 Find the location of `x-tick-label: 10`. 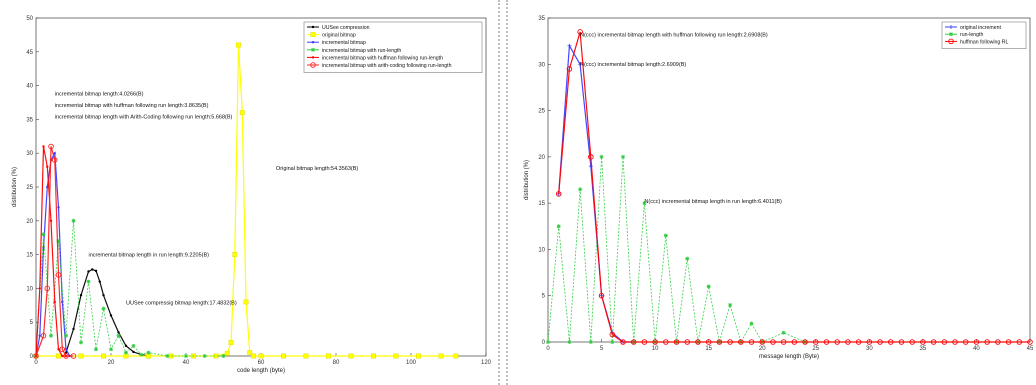

x-tick-label: 10 is located at coordinates (655, 349).